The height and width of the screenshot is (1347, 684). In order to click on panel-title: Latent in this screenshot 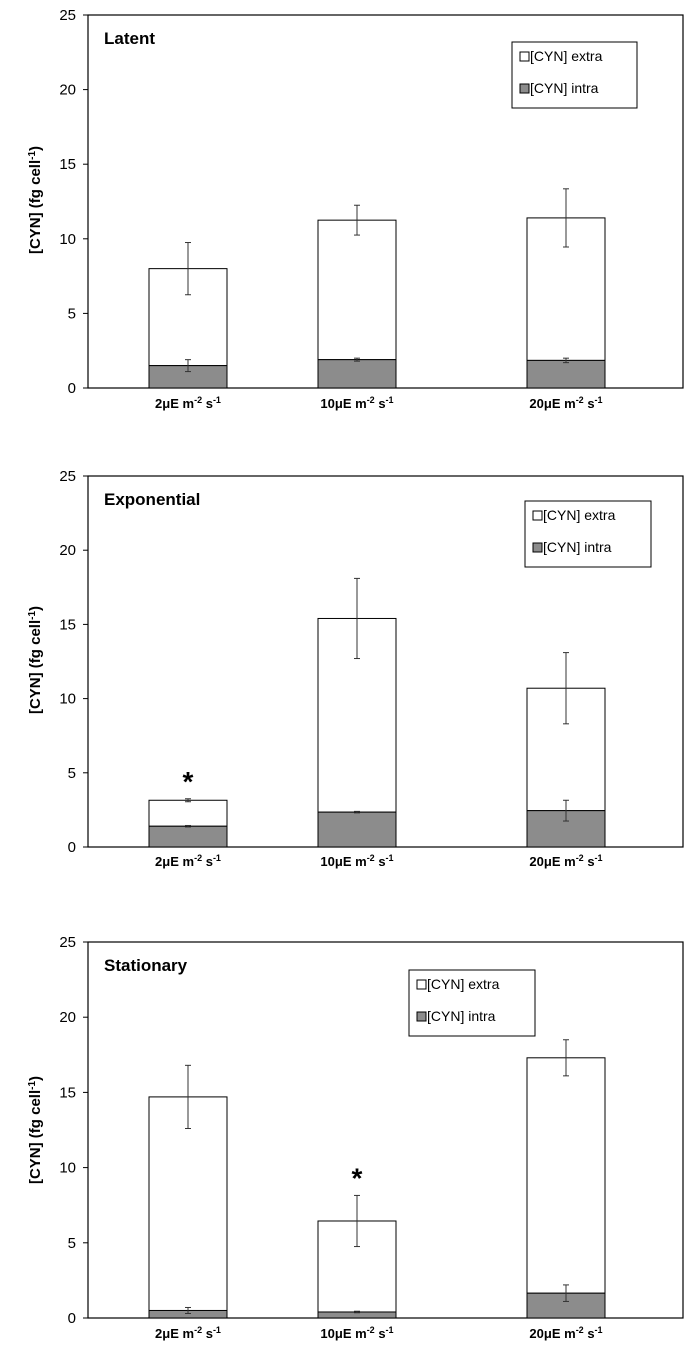, I will do `click(129, 38)`.